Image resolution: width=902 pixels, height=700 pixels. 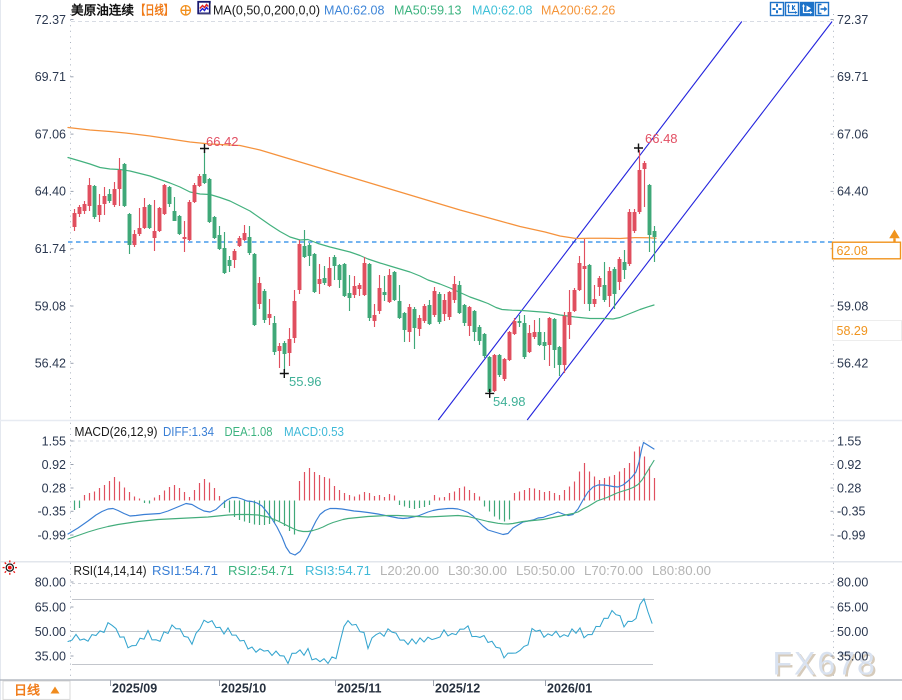 What do you see at coordinates (852, 331) in the screenshot?
I see `svg-text: 58.29` at bounding box center [852, 331].